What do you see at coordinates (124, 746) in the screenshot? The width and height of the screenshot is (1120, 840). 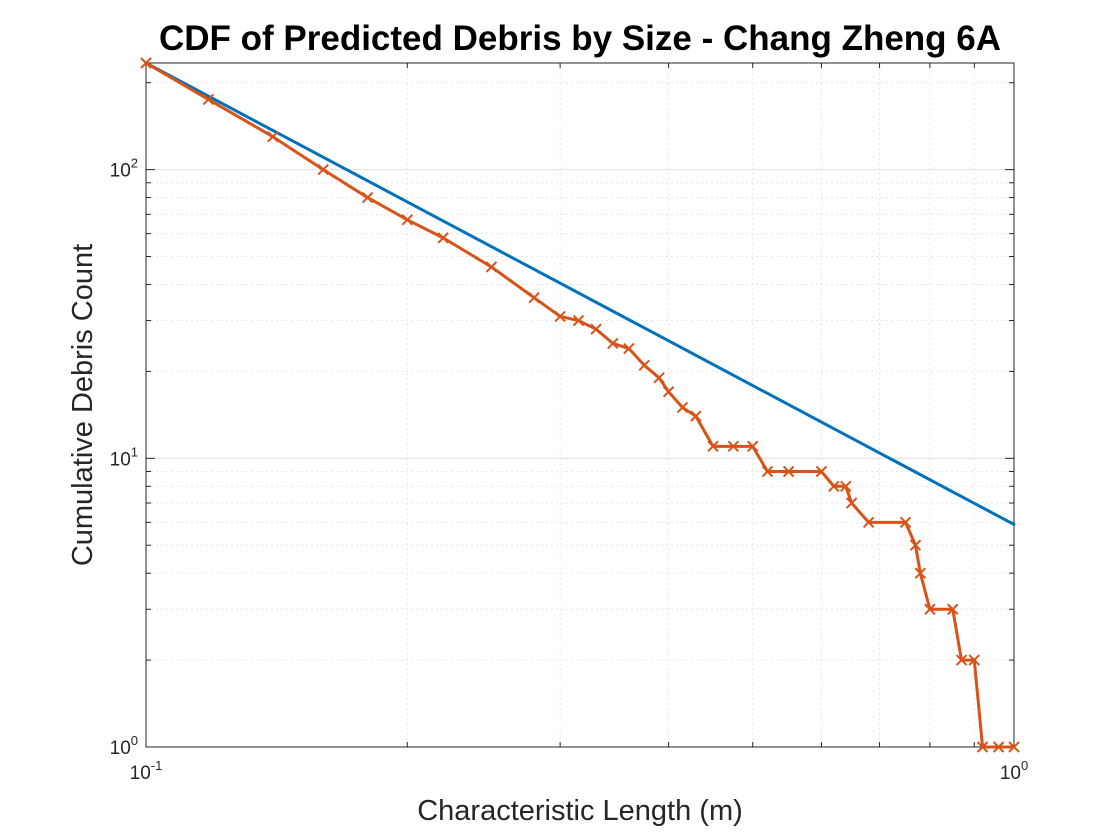 I see `y-tick-label: 10⁰` at bounding box center [124, 746].